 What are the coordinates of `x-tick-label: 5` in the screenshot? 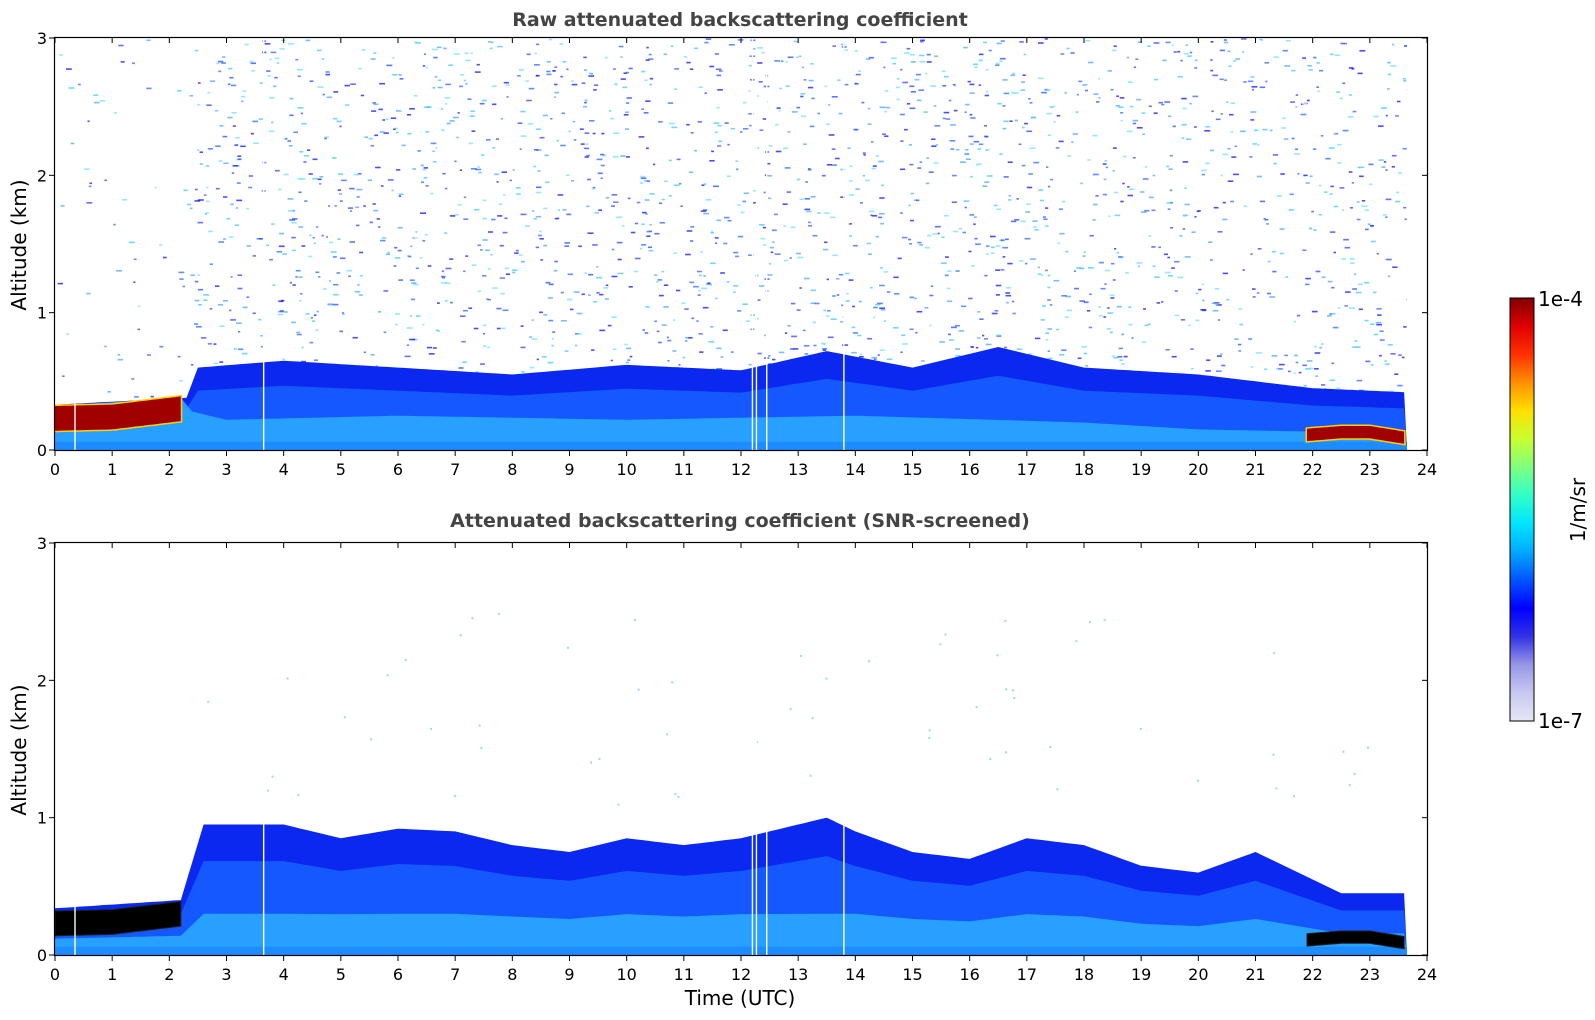 It's located at (341, 469).